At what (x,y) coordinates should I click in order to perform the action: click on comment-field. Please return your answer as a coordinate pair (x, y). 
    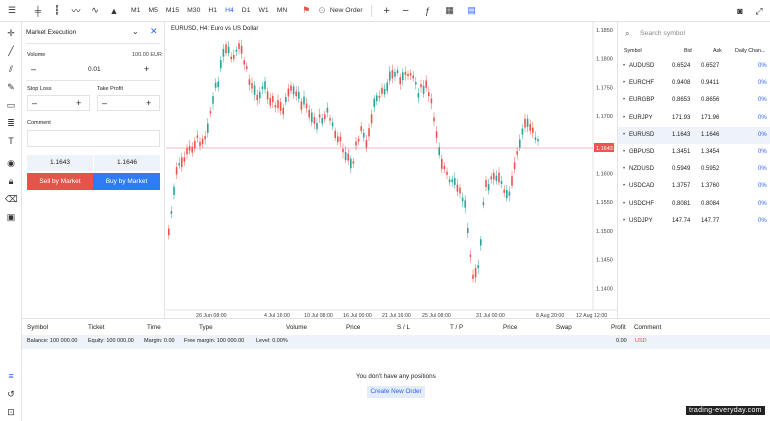
    Looking at the image, I should click on (93, 138).